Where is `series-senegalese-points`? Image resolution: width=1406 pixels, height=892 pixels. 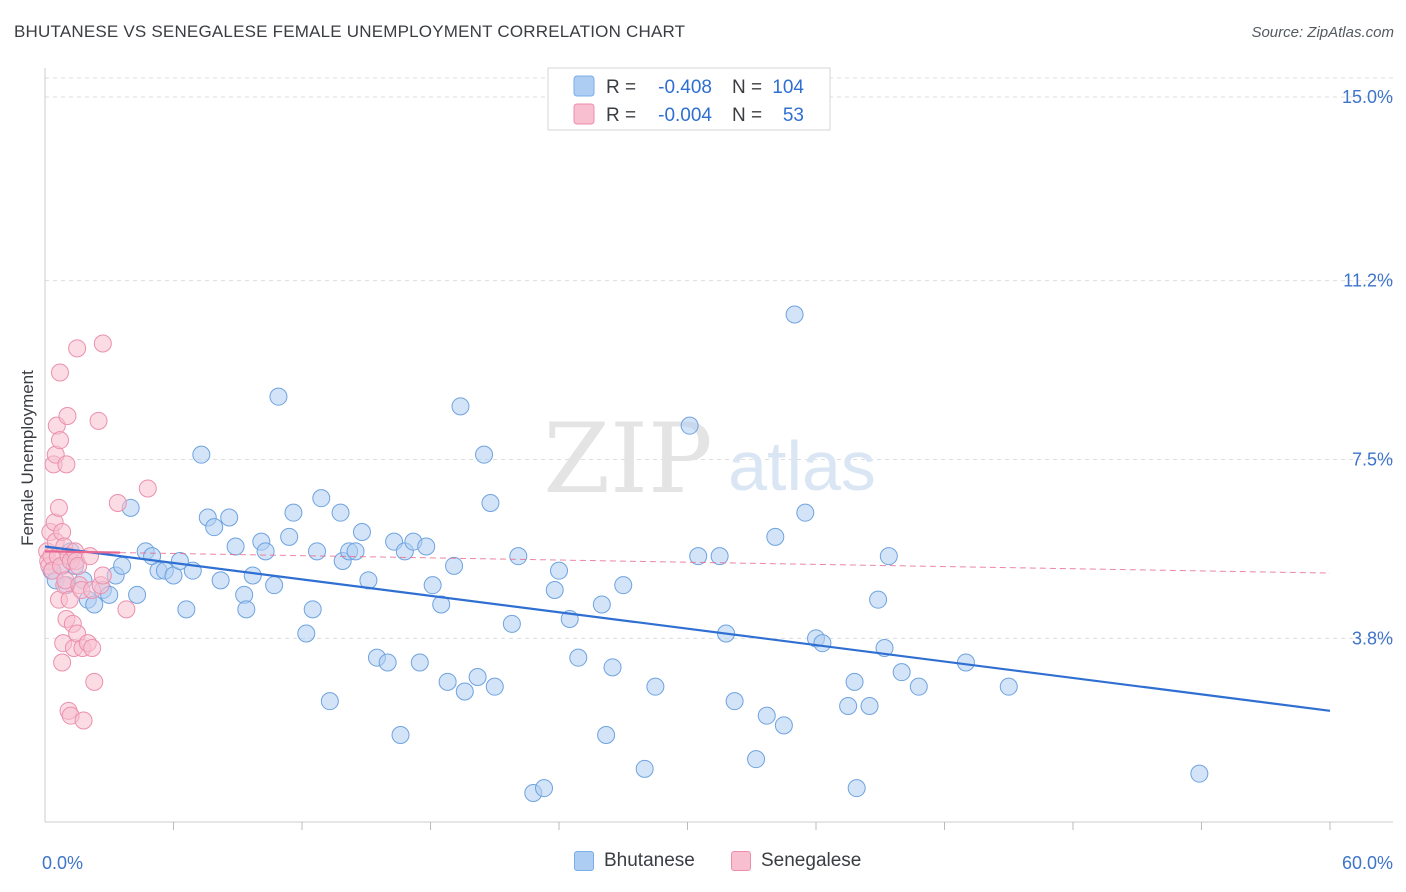 series-senegalese-points is located at coordinates (97, 532).